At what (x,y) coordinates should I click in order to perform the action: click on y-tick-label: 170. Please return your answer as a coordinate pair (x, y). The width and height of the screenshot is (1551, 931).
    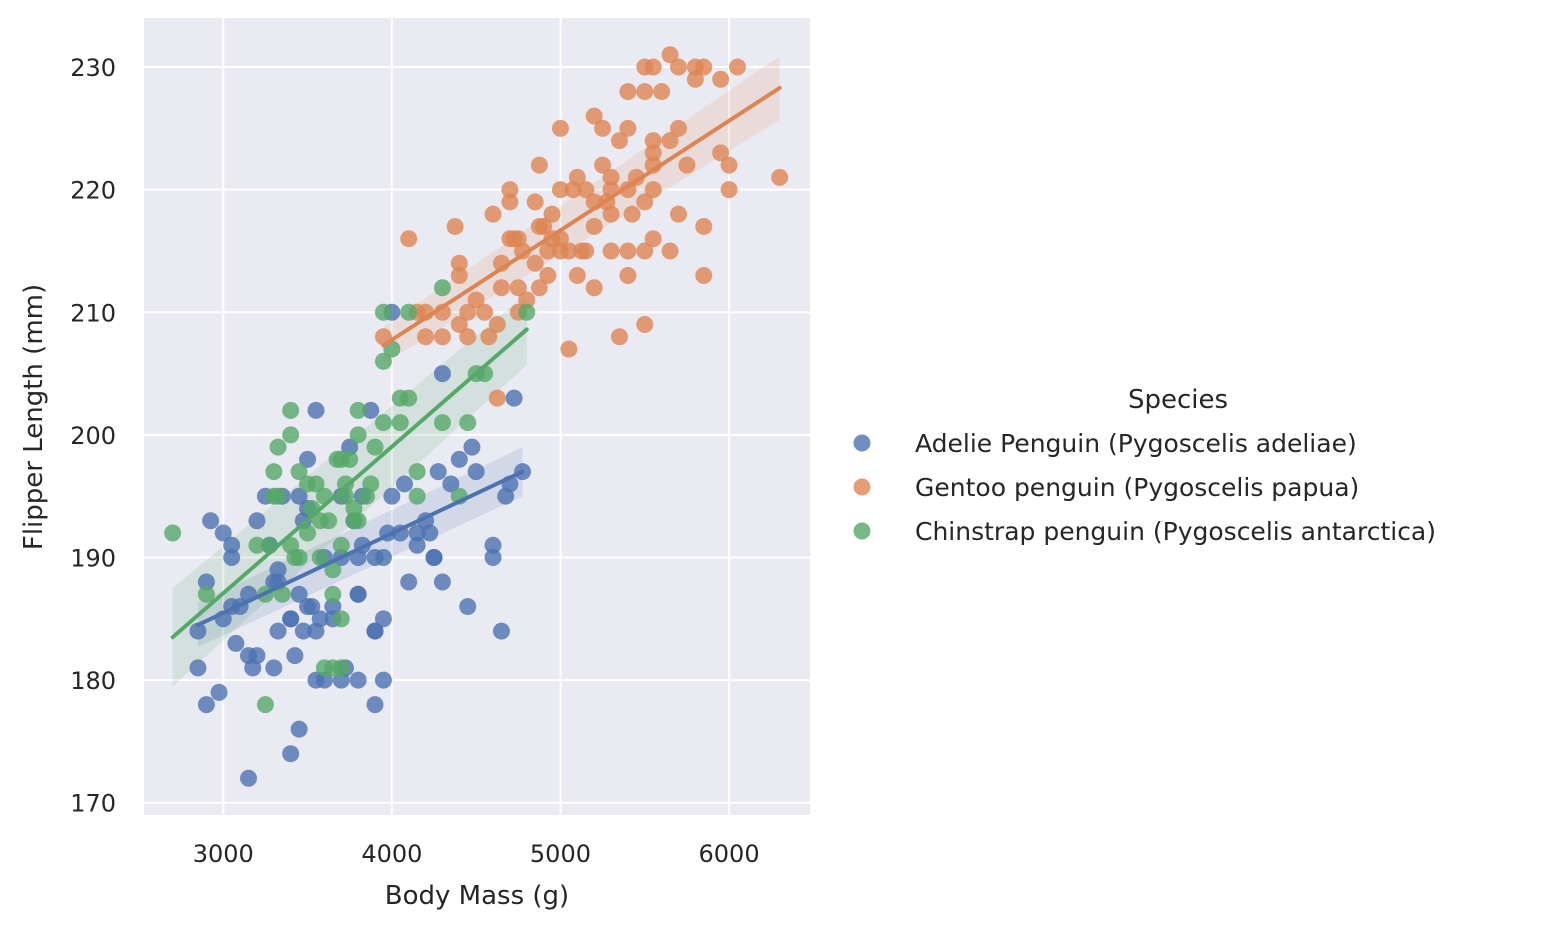
    Looking at the image, I should click on (93, 804).